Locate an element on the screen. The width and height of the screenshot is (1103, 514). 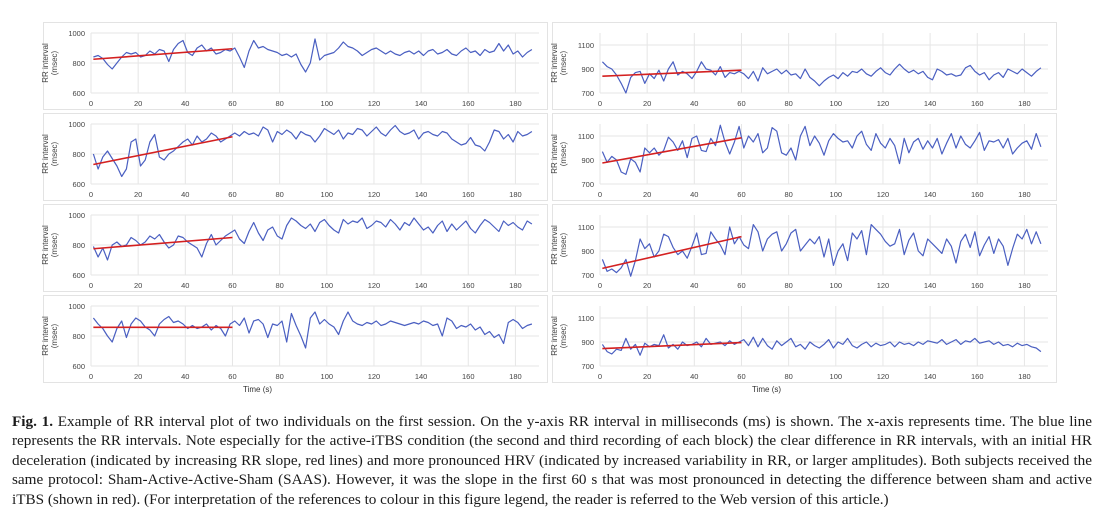
caption-label: Fig. 1. is located at coordinates (33, 421).